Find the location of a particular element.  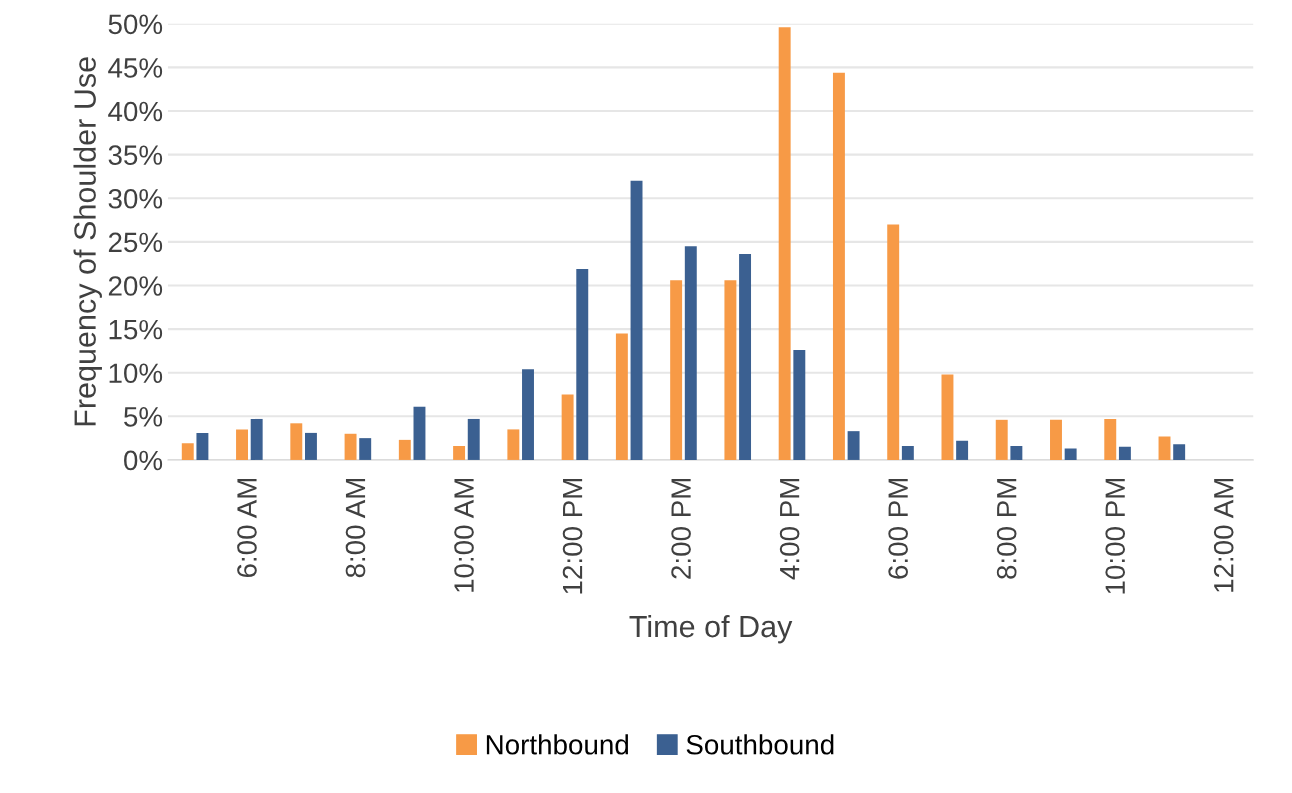

y-tick-label: 10% is located at coordinates (136, 373).